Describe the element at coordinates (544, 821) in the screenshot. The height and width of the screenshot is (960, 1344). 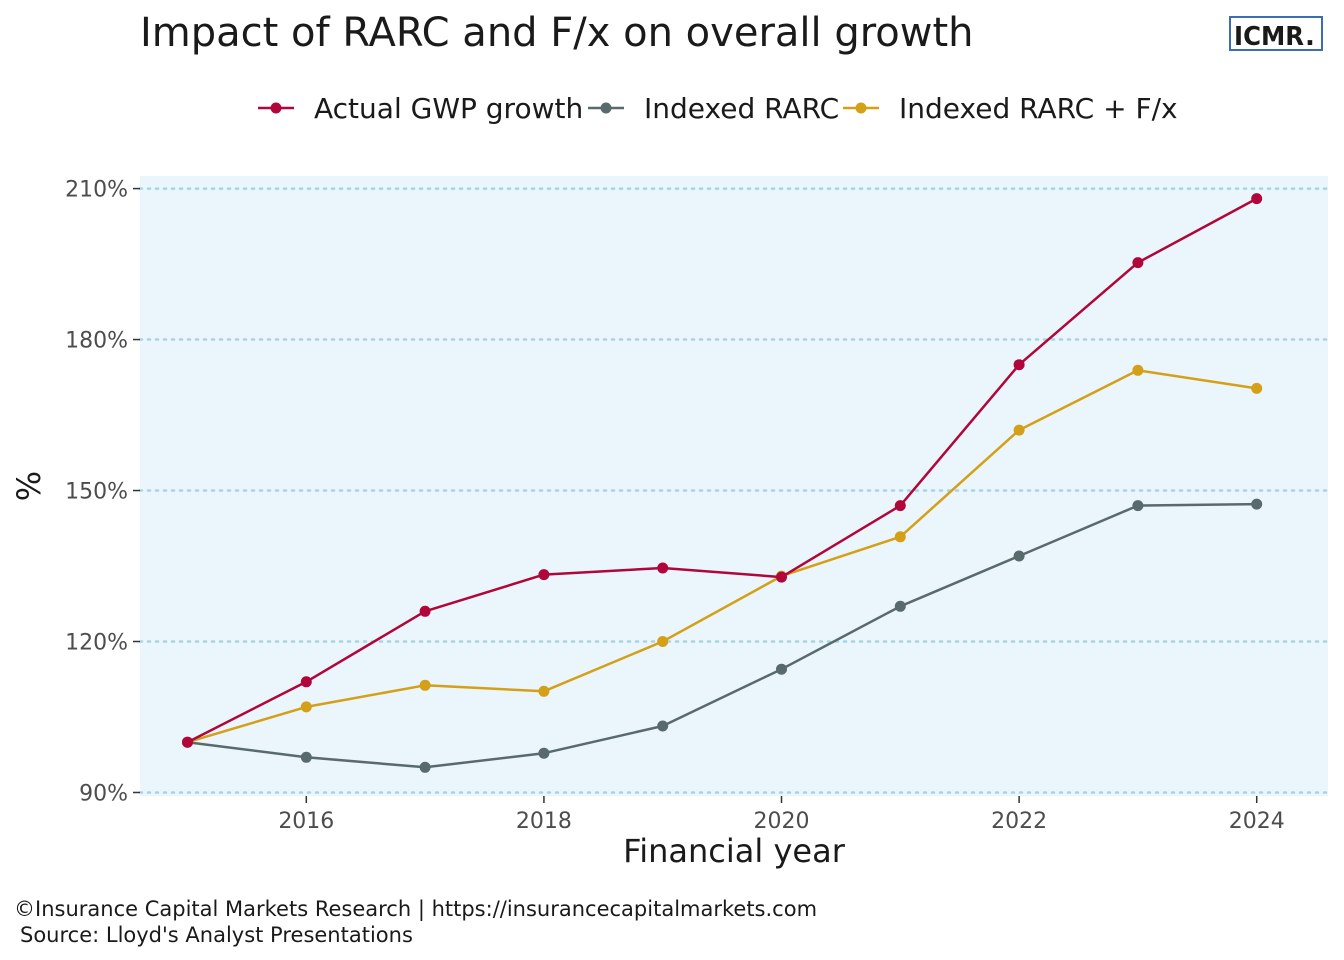
I see `x-tick-label: 2018` at that location.